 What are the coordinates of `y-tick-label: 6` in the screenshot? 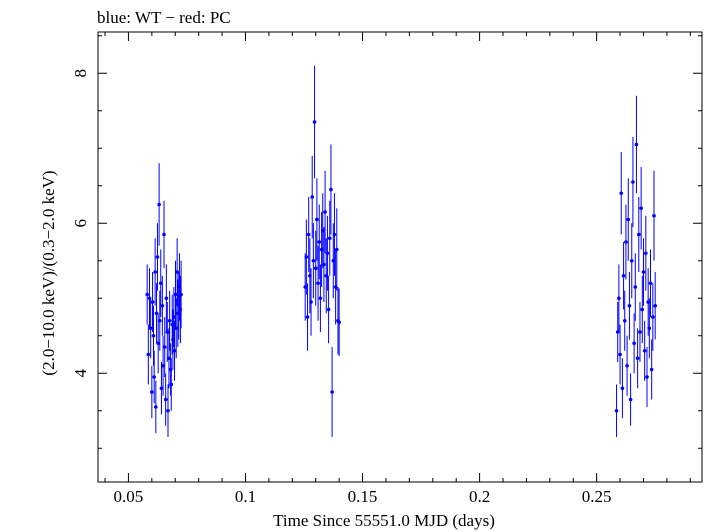 It's located at (80, 223).